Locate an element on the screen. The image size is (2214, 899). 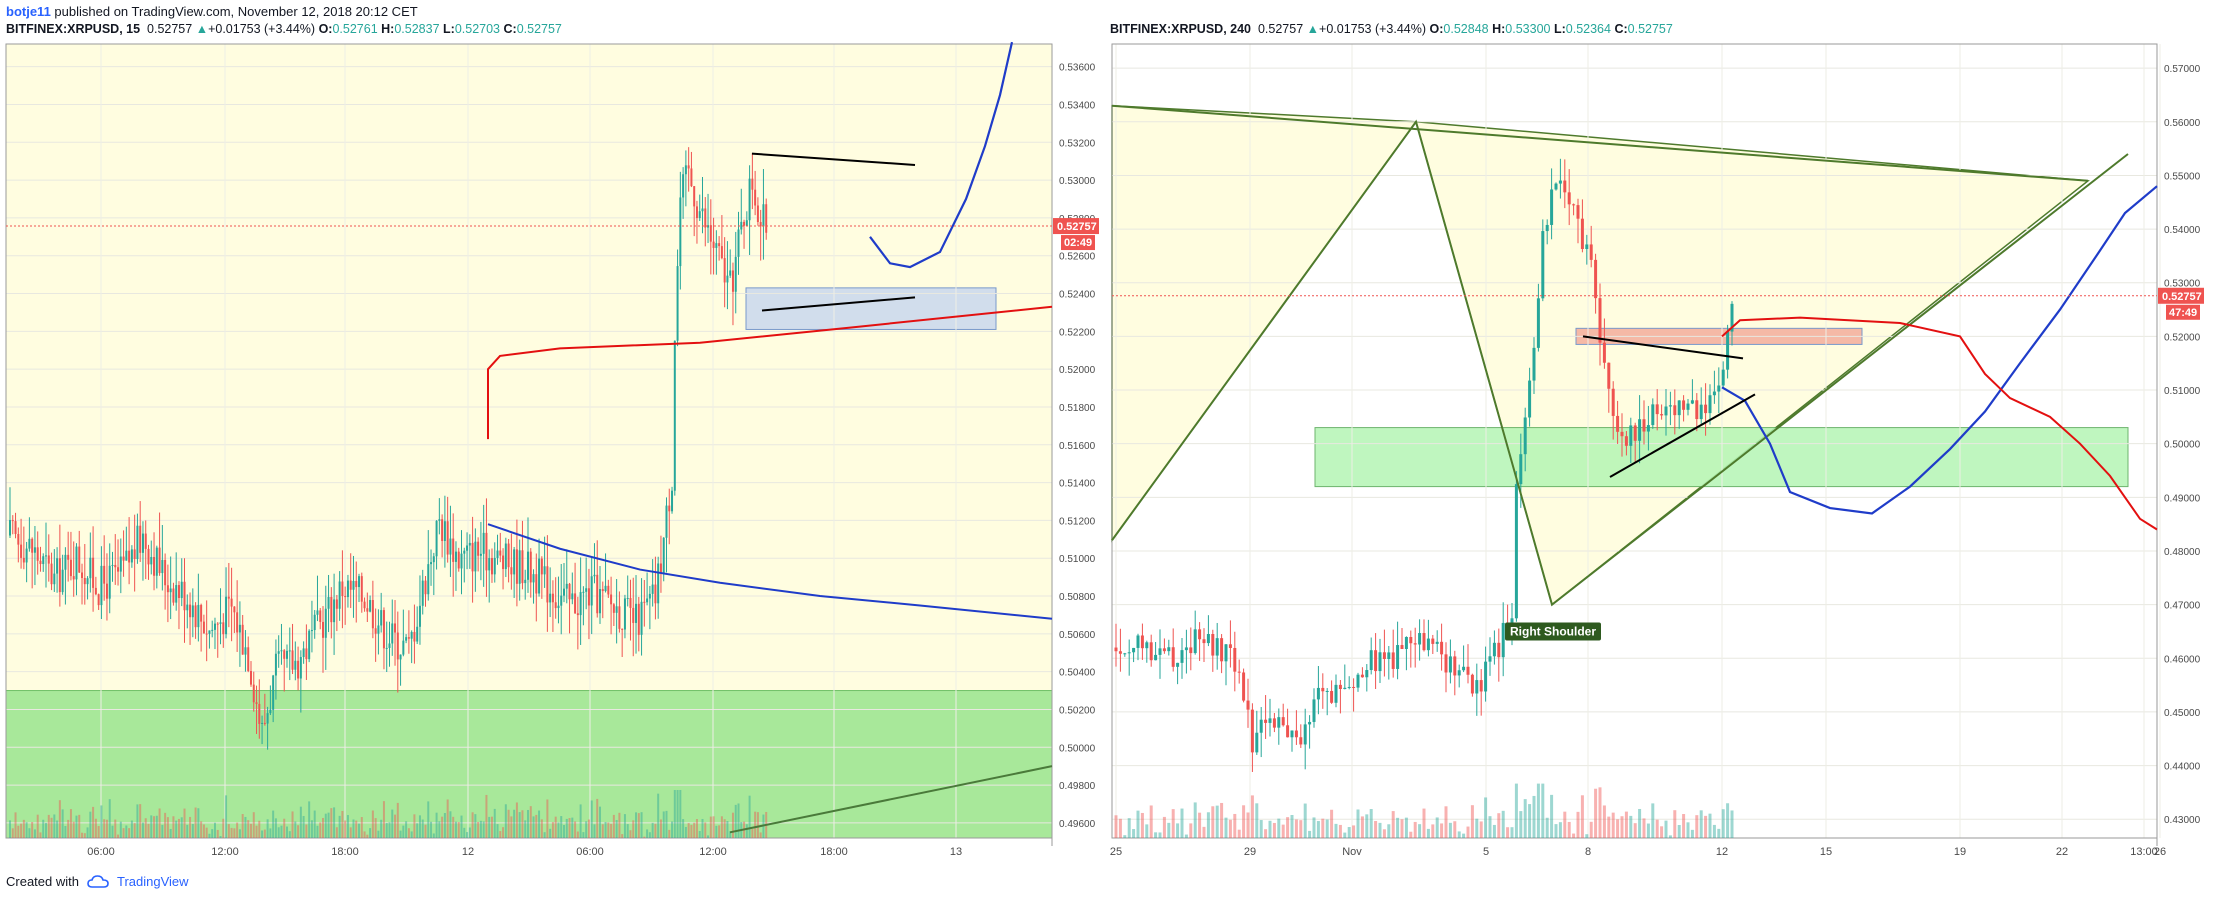
low-label: L: is located at coordinates (1559, 29).